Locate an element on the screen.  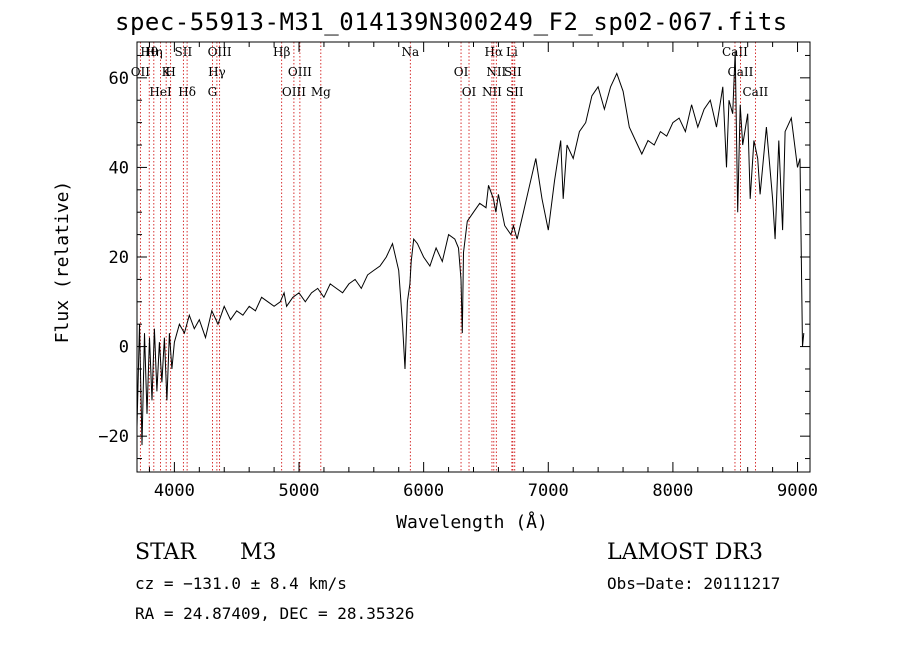
y-tick-label: 20 is located at coordinates (119, 258).